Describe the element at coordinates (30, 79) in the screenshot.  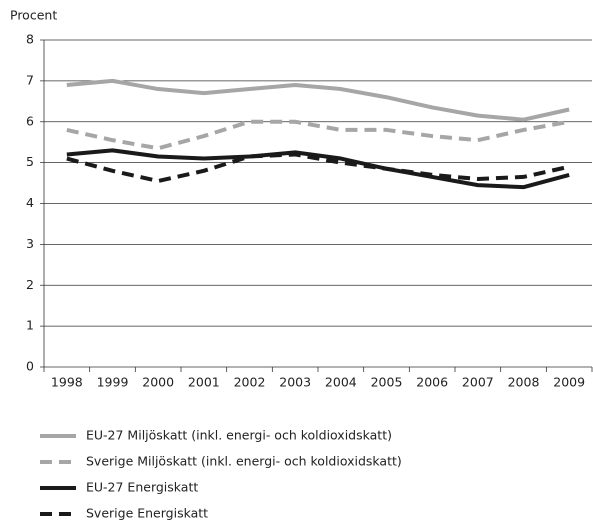
I see `y-tick-label: 7` at that location.